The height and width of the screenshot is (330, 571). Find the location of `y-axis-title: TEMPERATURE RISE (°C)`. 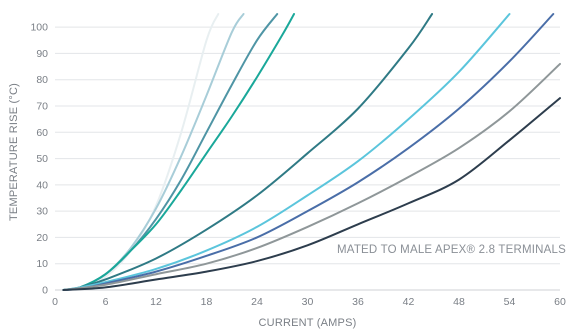

y-axis-title: TEMPERATURE RISE (°C) is located at coordinates (14, 152).